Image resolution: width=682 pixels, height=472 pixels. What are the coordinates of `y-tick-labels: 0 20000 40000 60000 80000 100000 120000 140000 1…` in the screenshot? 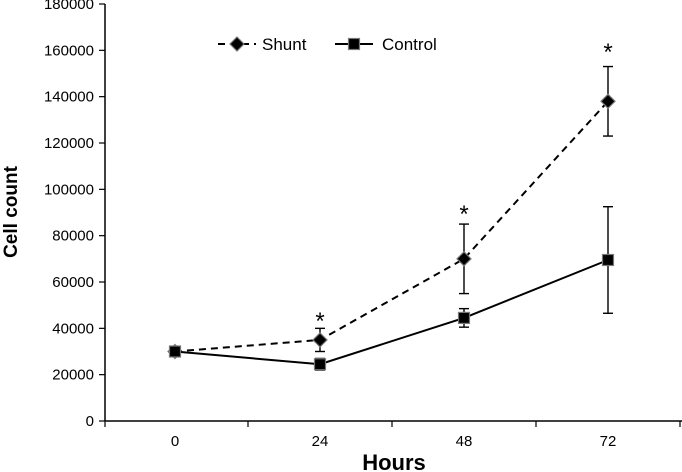 It's located at (69, 215).